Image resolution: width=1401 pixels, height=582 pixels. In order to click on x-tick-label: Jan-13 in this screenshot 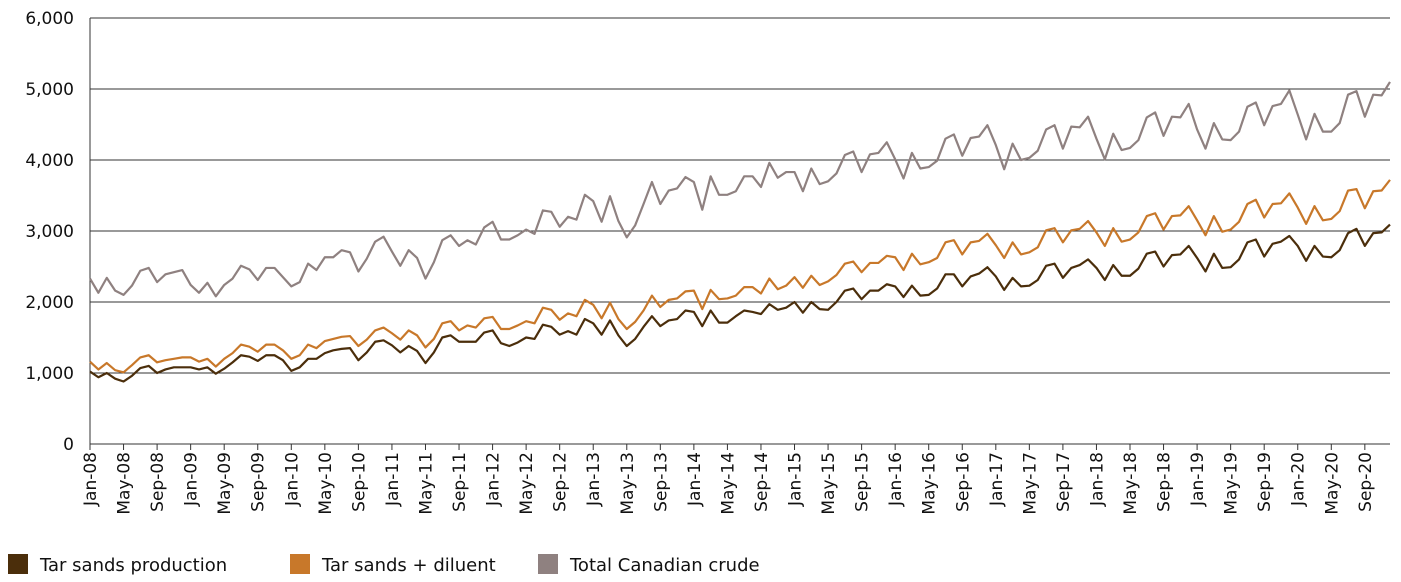, I will do `click(594, 479)`.